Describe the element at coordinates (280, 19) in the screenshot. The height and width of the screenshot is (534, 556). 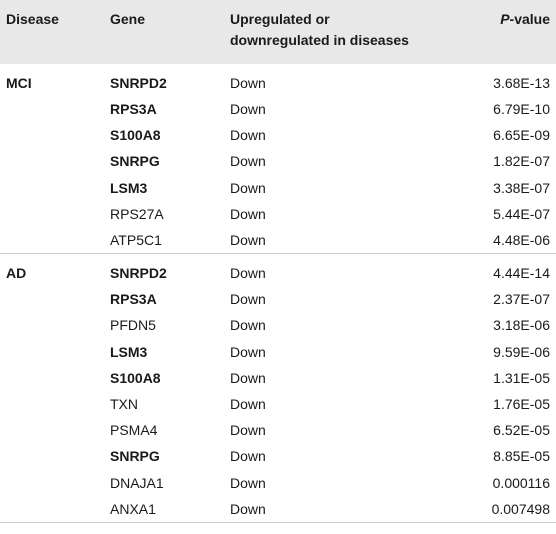
I see `header-regulation-line1: Upregulated or` at that location.